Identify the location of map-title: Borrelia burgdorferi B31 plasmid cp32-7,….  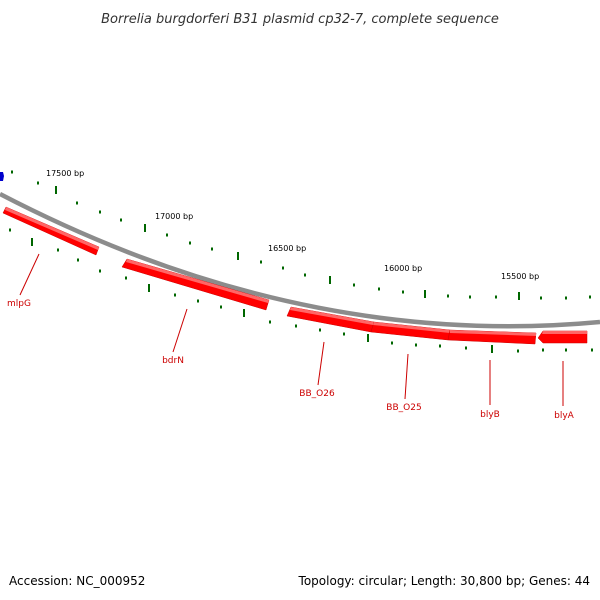
(300, 19).